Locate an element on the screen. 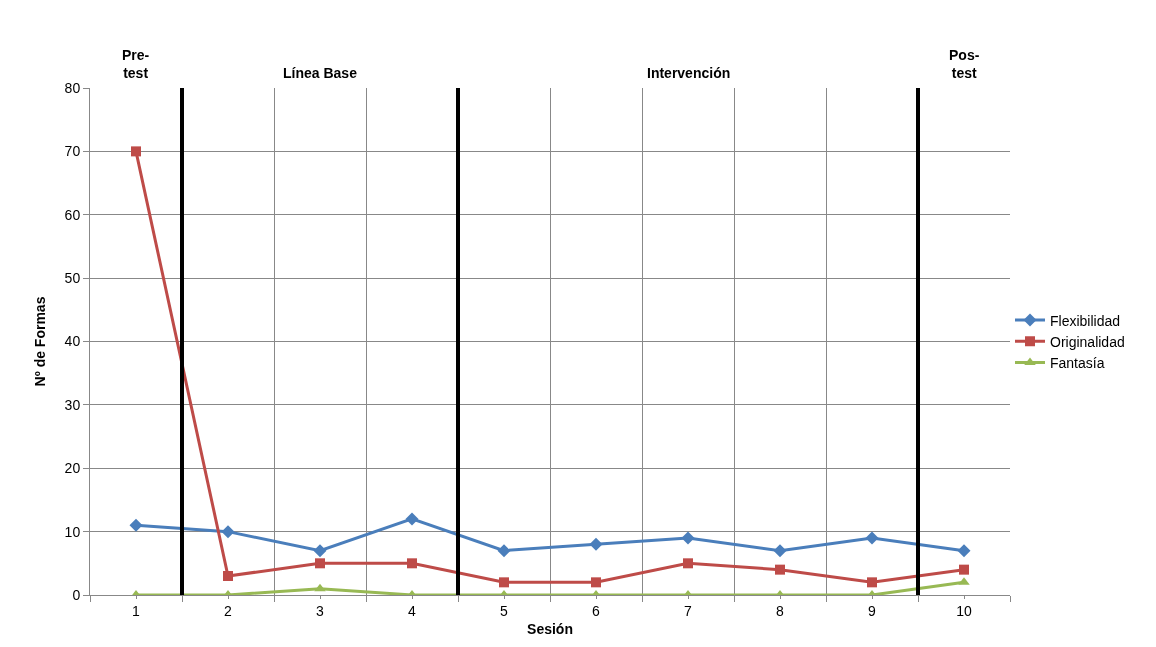 This screenshot has height=647, width=1156. y-axis-title: Nº de Formas is located at coordinates (40, 341).